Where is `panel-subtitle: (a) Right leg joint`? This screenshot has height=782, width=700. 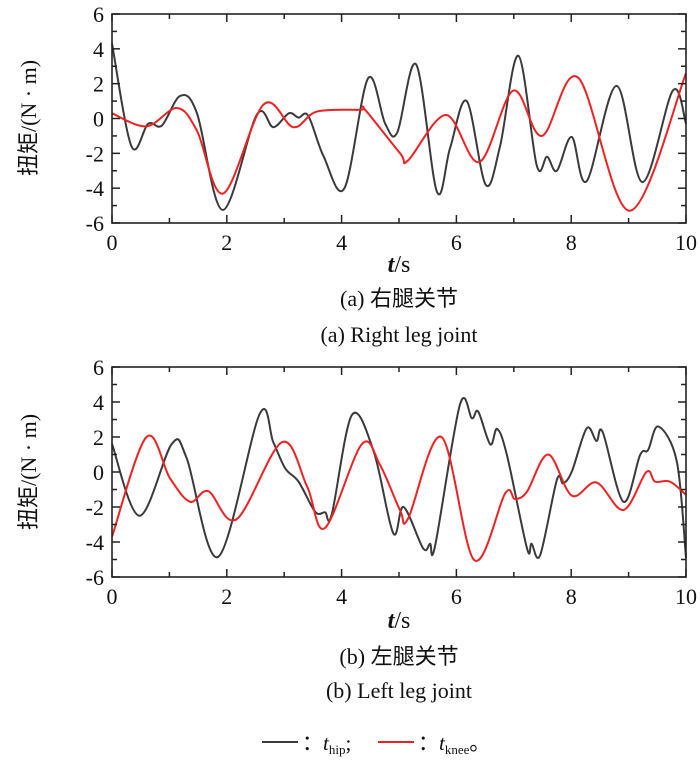 panel-subtitle: (a) Right leg joint is located at coordinates (398, 334).